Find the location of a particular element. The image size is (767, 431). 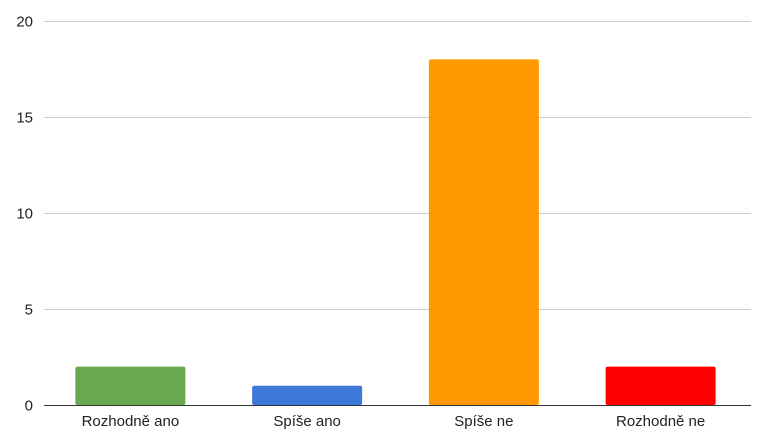

y-axis-ticks: 0 5 10 15 20 is located at coordinates (24, 214).